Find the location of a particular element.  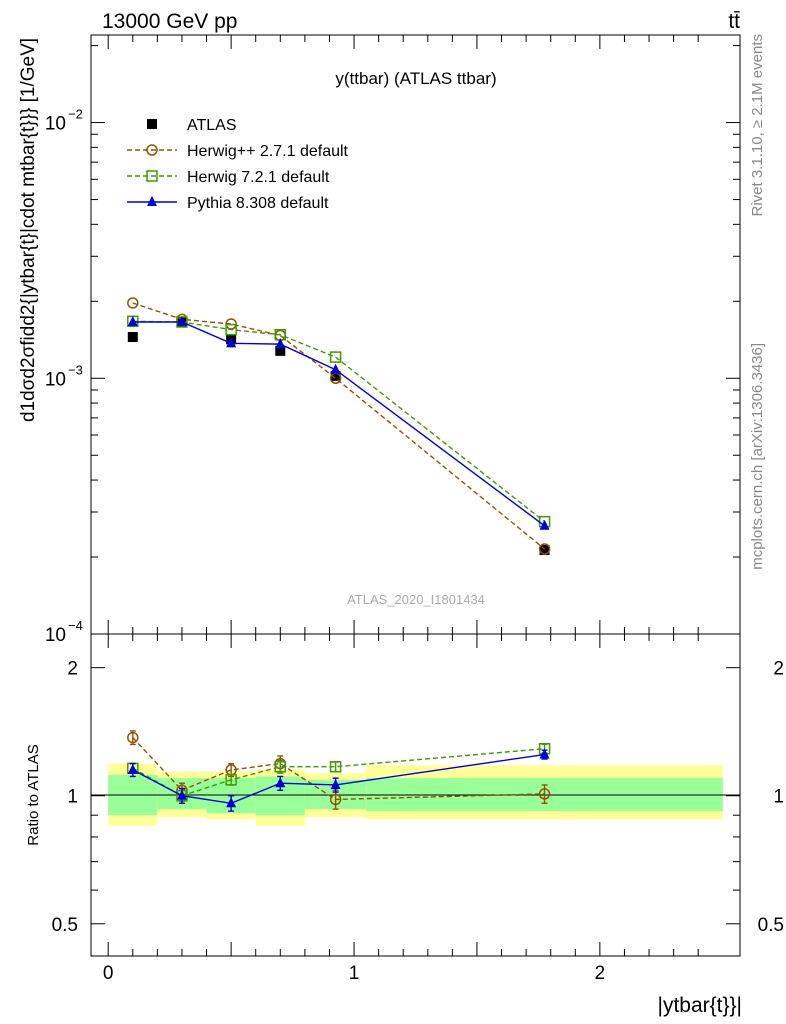

main-ytick-exponent: −2 is located at coordinates (75, 114).